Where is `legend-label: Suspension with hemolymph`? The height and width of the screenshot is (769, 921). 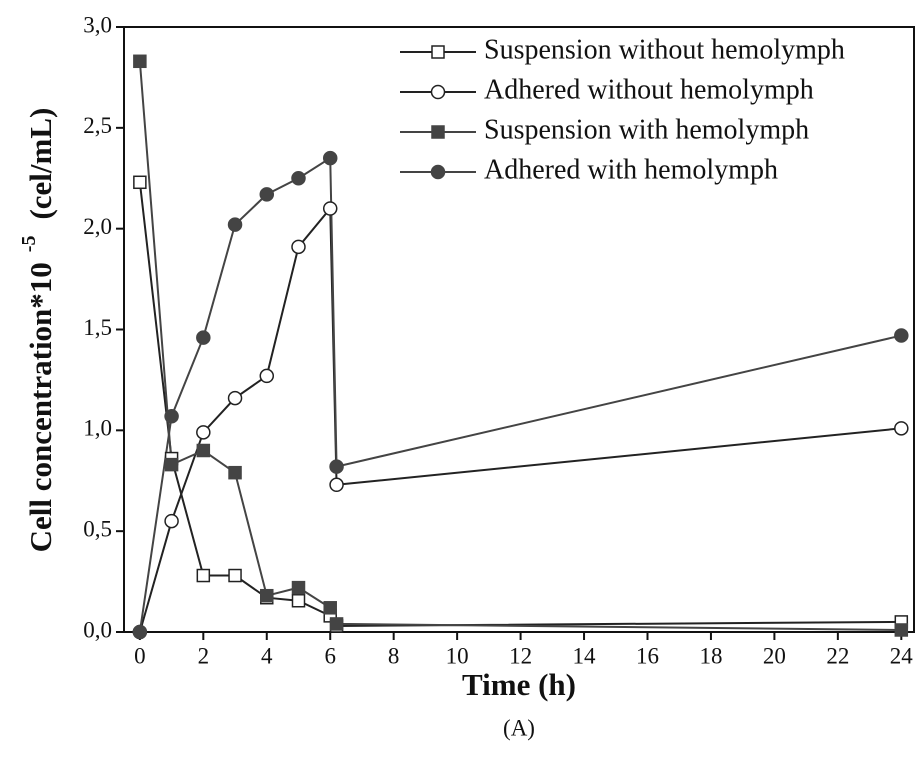
legend-label: Suspension with hemolymph is located at coordinates (646, 129).